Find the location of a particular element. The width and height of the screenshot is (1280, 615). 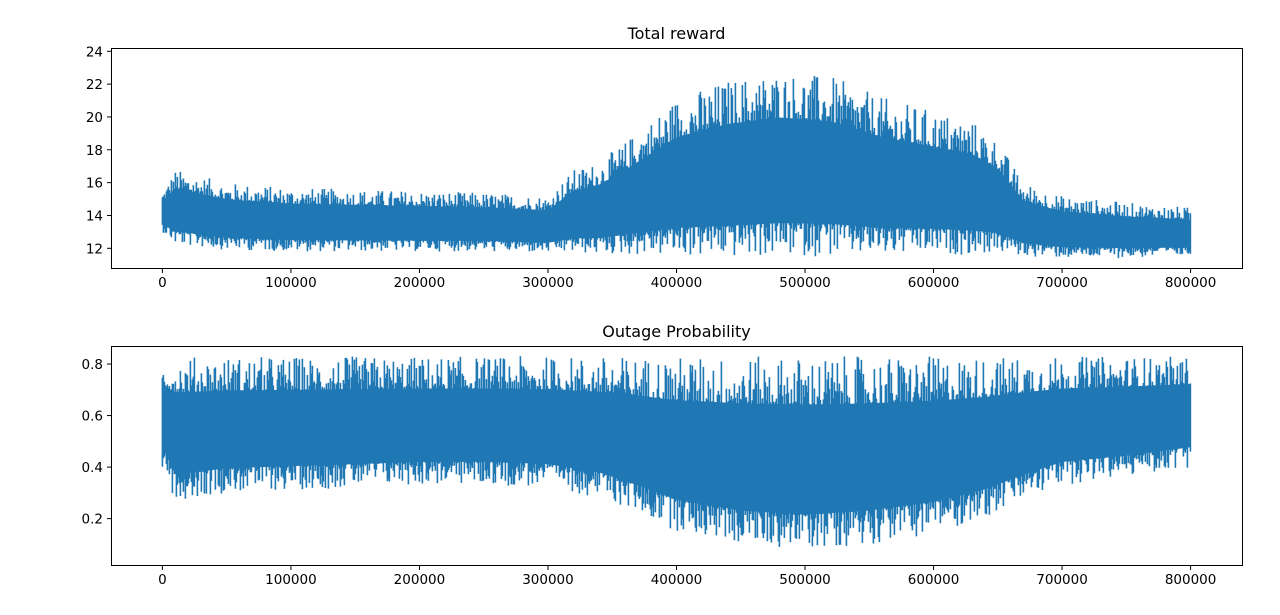

y-tick-label: 0.2 is located at coordinates (92, 520).